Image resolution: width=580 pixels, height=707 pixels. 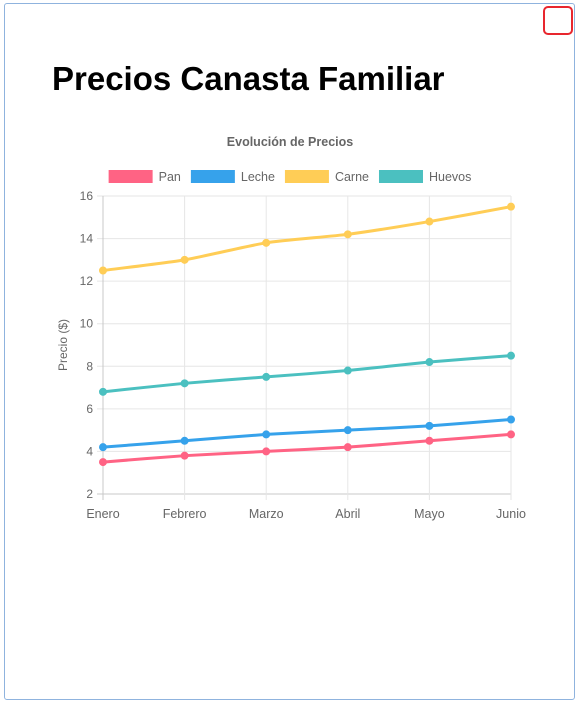 What do you see at coordinates (248, 78) in the screenshot?
I see `page-title: Precios Canasta Familiar` at bounding box center [248, 78].